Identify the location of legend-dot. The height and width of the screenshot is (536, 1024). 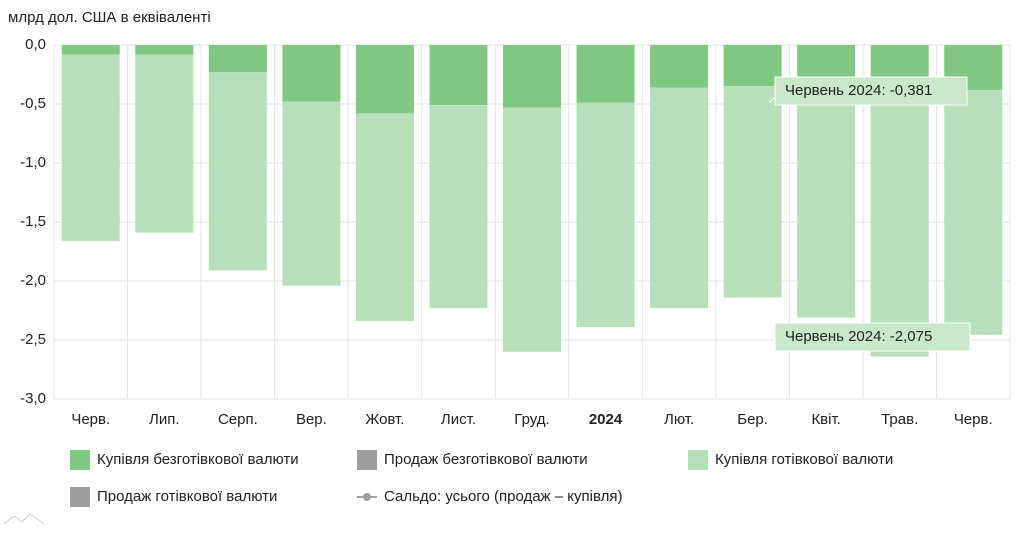
(367, 497).